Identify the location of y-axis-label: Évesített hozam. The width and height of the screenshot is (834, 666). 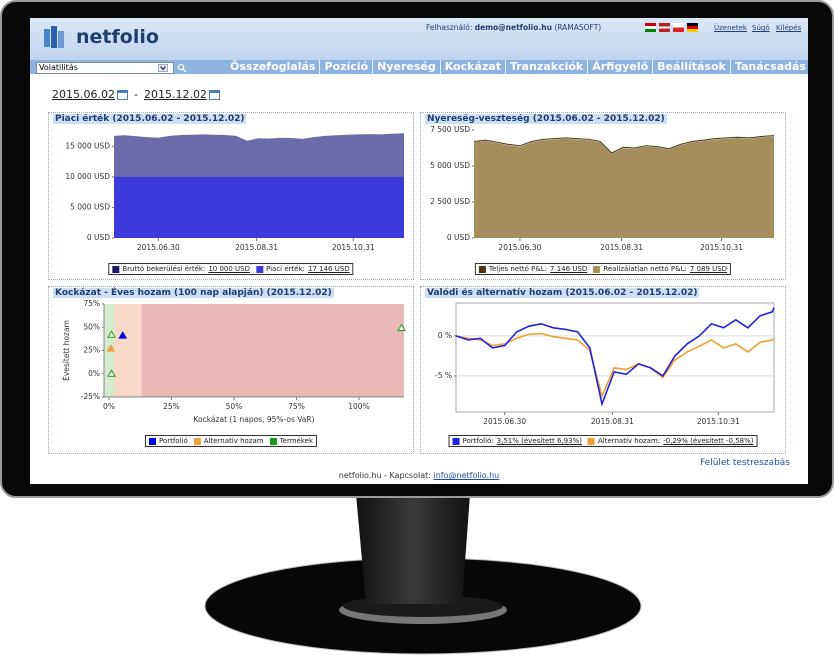
(66, 350).